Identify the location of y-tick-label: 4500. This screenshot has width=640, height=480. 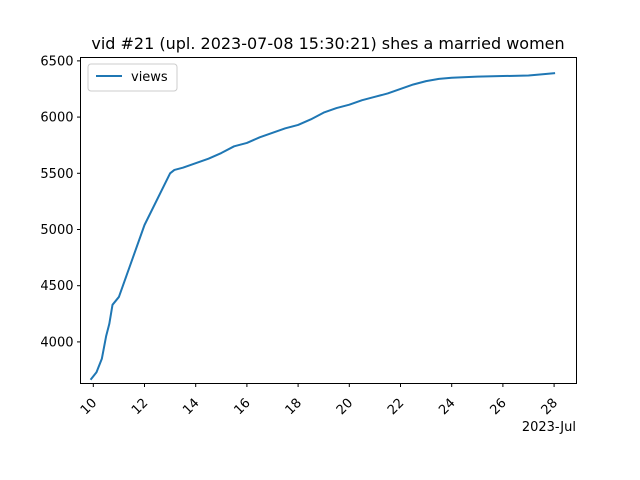
(56, 286).